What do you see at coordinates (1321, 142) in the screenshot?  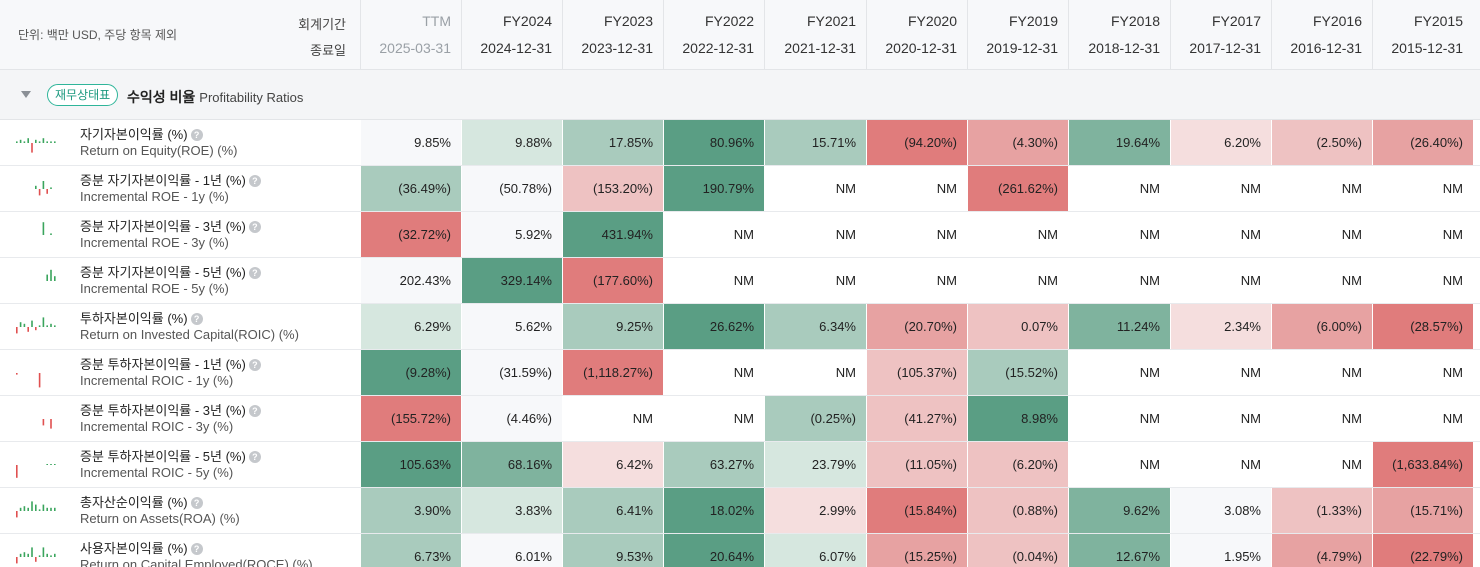 I see `value-cell: (2.50%)` at bounding box center [1321, 142].